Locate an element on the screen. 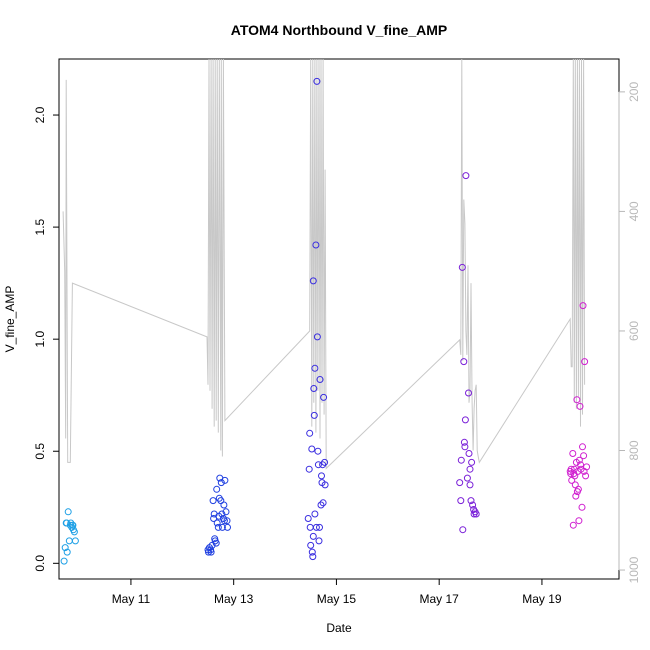  y2-tick-label: 600 is located at coordinates (634, 331).